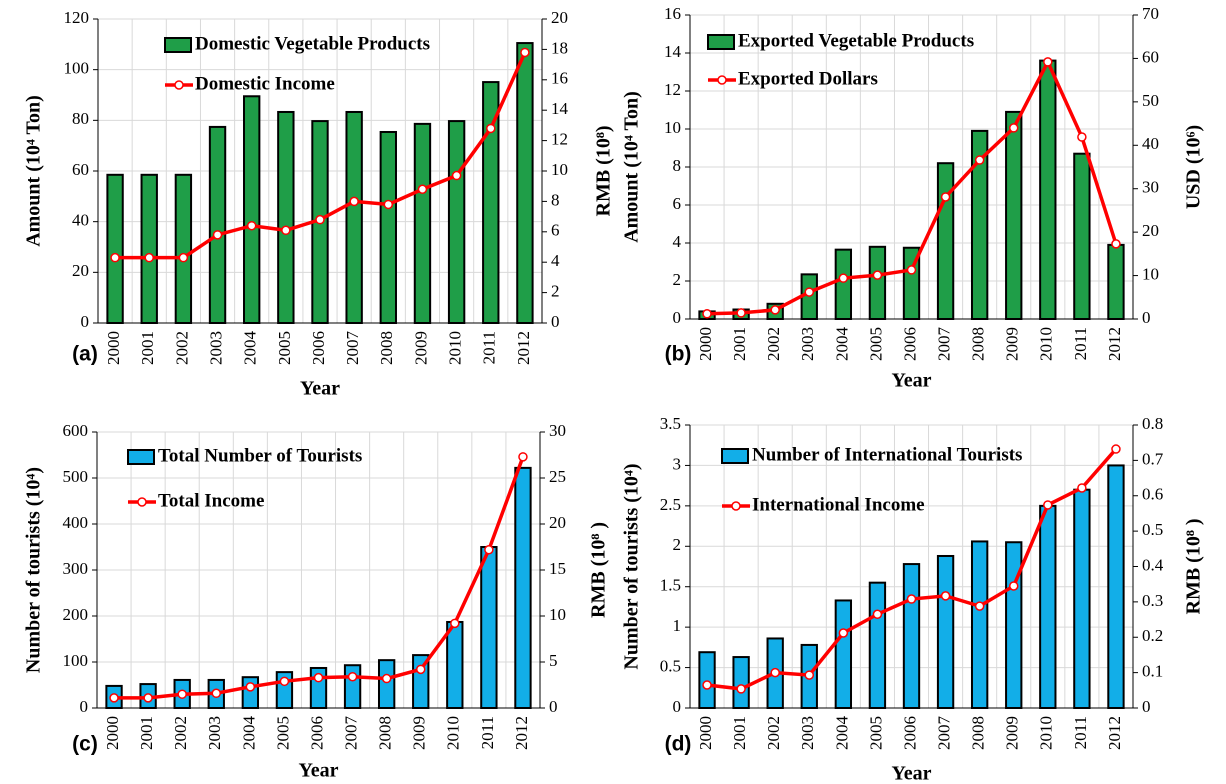 The height and width of the screenshot is (784, 1226). Describe the element at coordinates (1150, 13) in the screenshot. I see `y2-tick-label: 70` at that location.